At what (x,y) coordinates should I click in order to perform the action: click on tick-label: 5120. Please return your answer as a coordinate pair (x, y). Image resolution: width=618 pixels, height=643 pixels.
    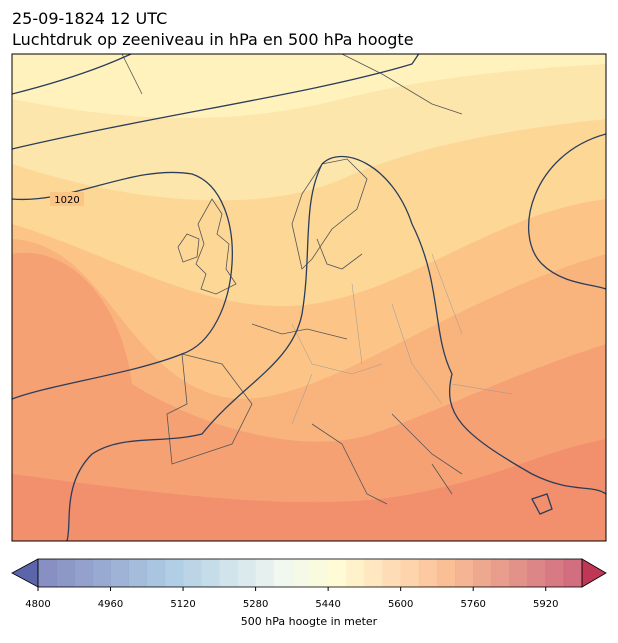
    Looking at the image, I should click on (182, 604).